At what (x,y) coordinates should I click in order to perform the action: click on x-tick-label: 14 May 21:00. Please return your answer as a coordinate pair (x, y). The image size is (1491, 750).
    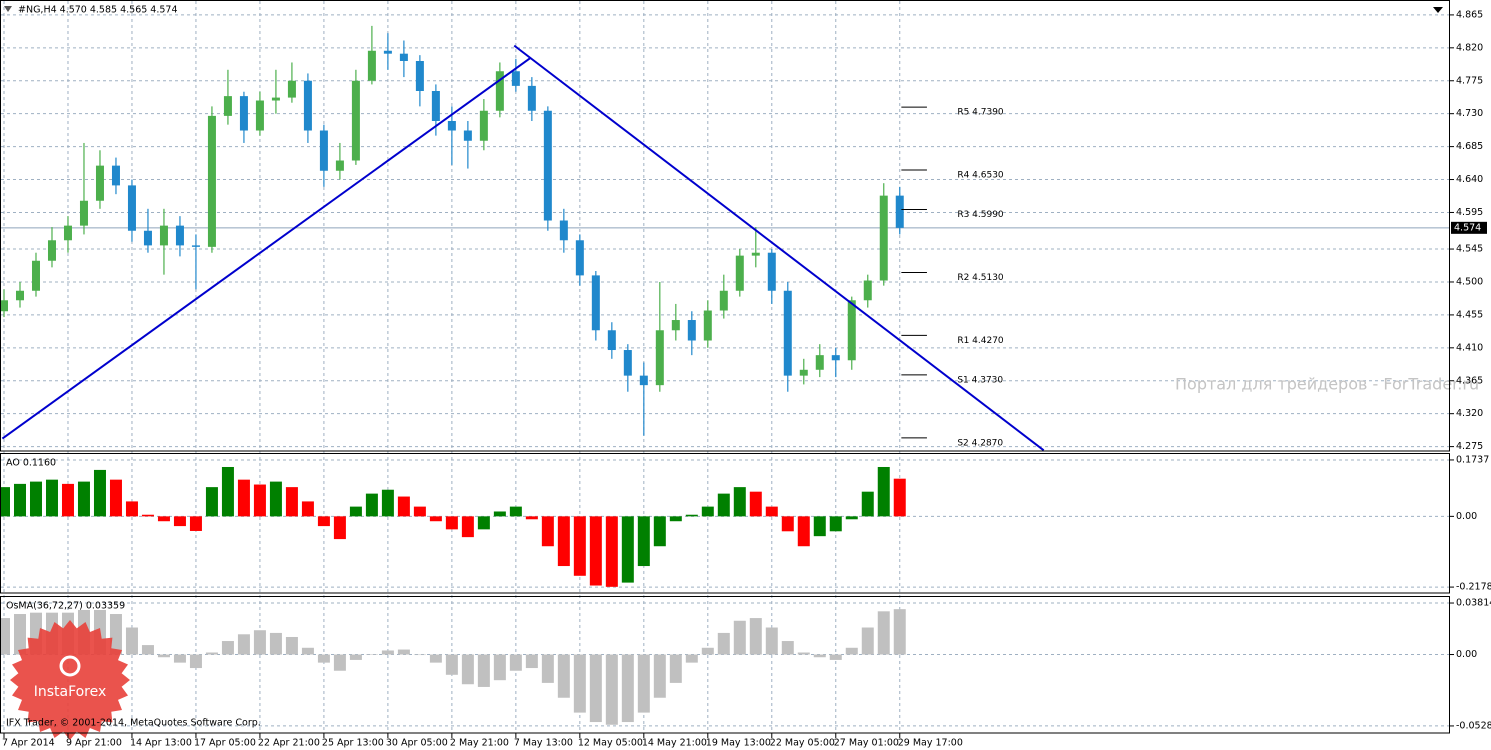
    Looking at the image, I should click on (674, 743).